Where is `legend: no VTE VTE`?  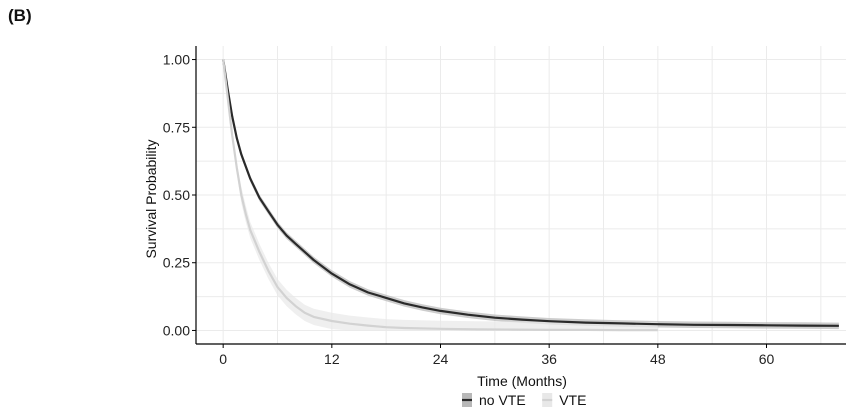
legend: no VTE VTE is located at coordinates (524, 400).